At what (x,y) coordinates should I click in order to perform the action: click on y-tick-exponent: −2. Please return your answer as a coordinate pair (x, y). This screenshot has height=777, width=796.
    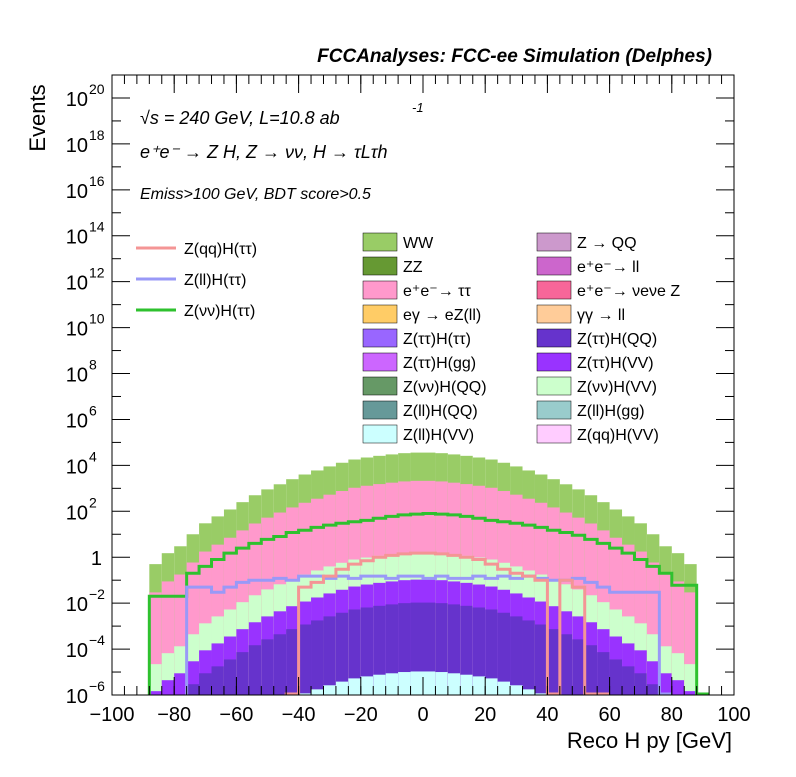
    Looking at the image, I should click on (97, 594).